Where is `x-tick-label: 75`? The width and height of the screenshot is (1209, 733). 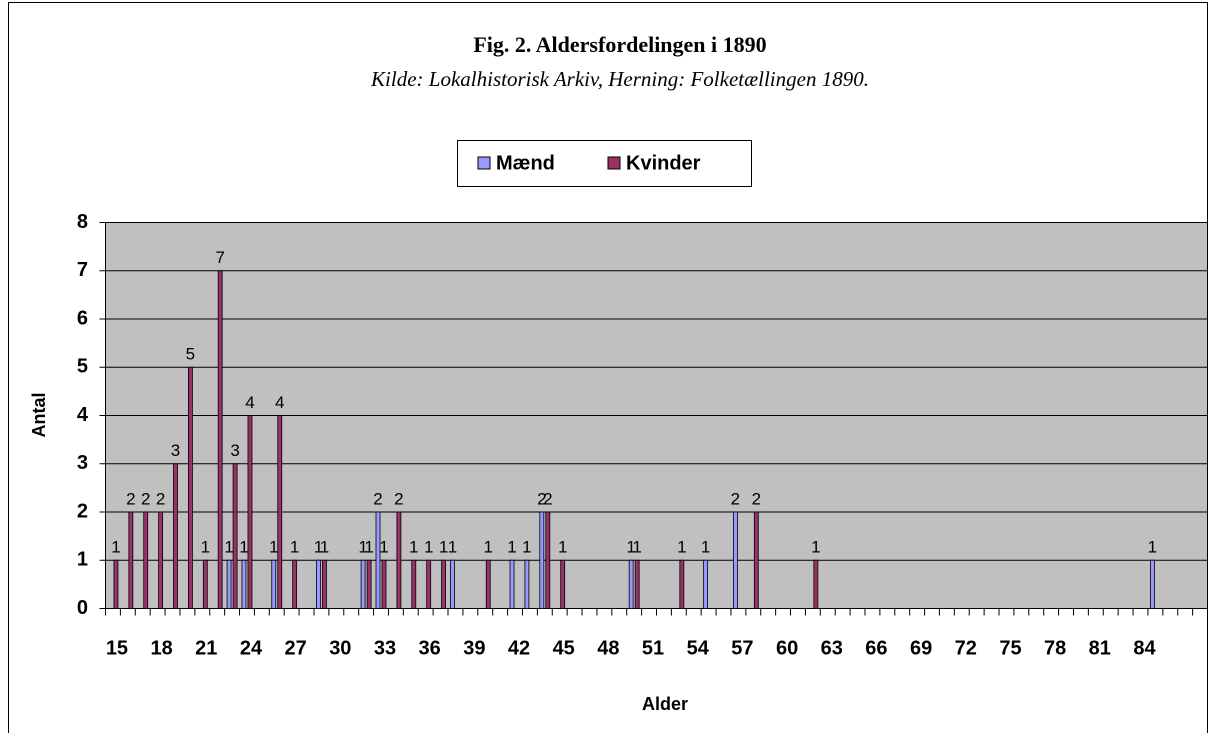 x-tick-label: 75 is located at coordinates (1010, 648).